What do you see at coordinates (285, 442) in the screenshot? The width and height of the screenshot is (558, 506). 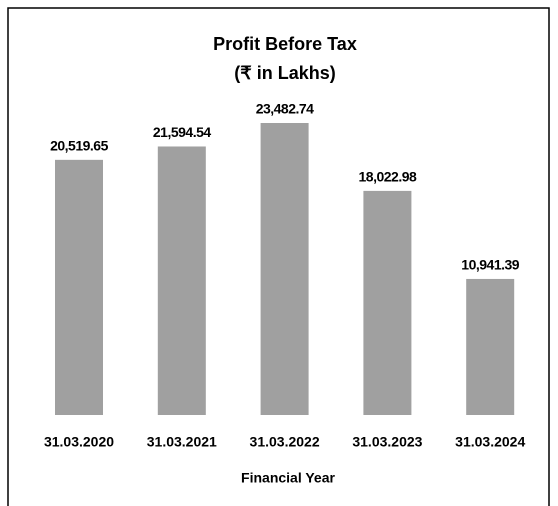 I see `x-tick-label: 31.03.2022` at bounding box center [285, 442].